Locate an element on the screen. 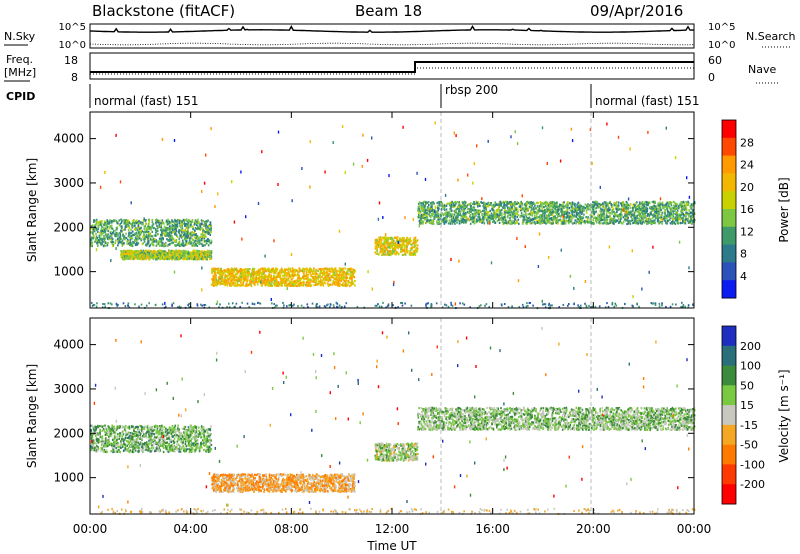 Image resolution: width=800 pixels, height=554 pixels. freq-label-1: Freq. is located at coordinates (19, 59).